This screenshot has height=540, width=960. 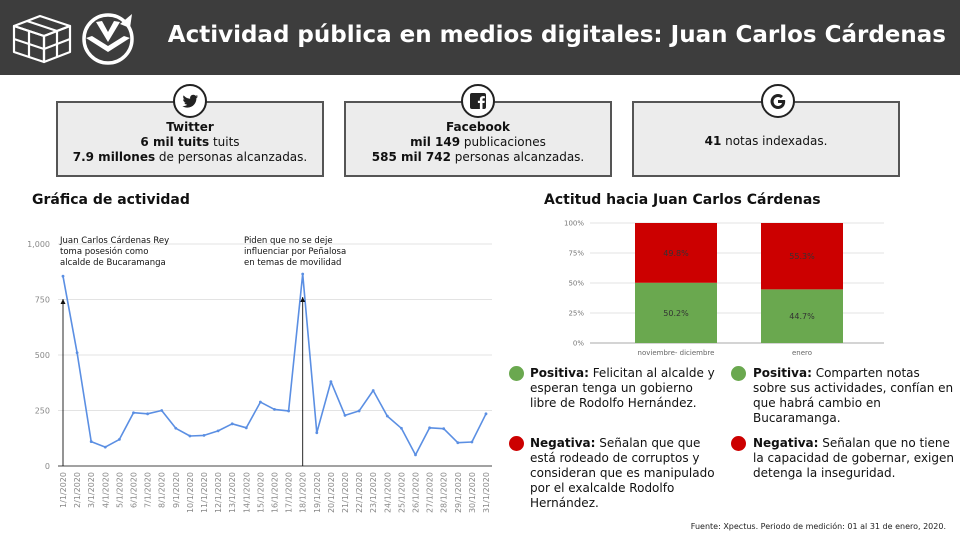 I want to click on annotation-text: influenciar por Peñalosa, so click(x=295, y=252).